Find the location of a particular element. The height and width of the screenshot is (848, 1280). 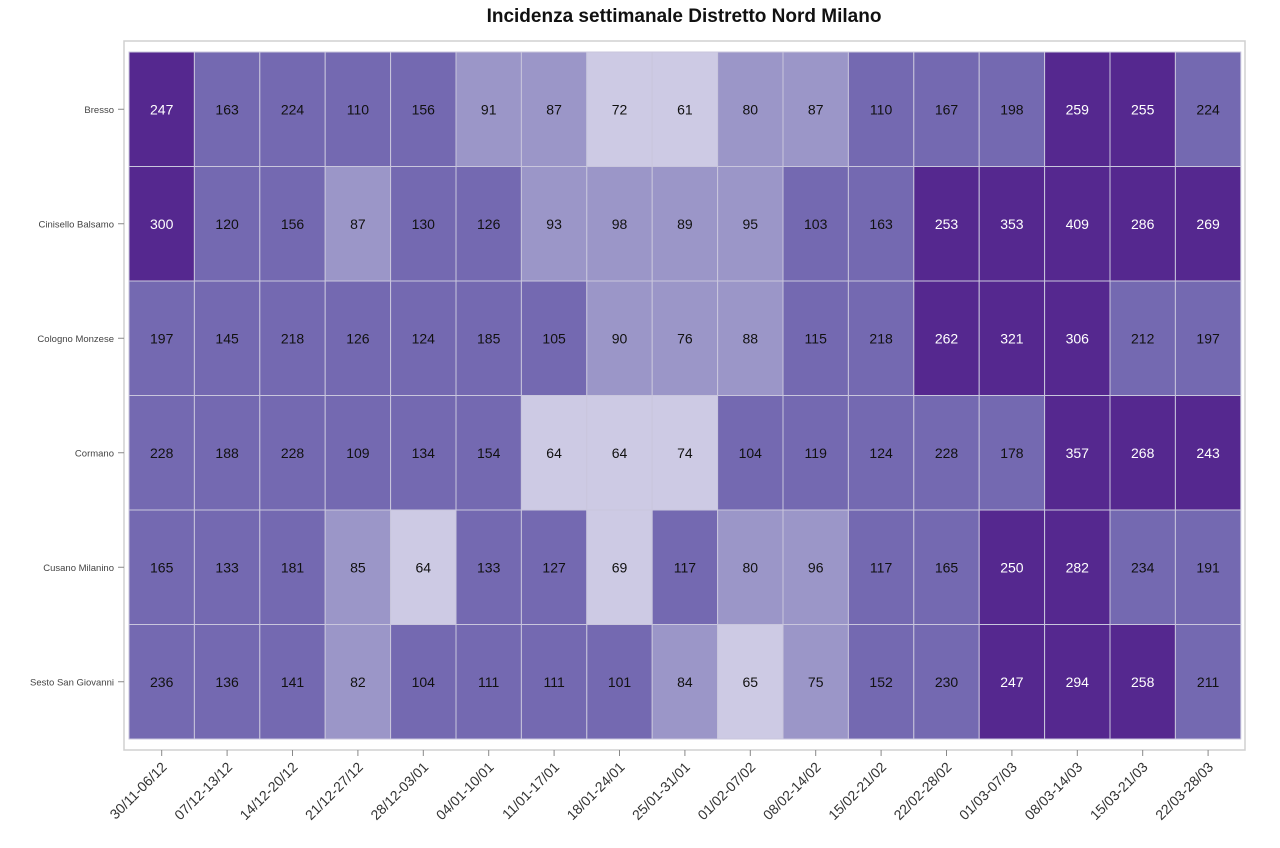

column-label: 11/01-17/01 is located at coordinates (531, 791).